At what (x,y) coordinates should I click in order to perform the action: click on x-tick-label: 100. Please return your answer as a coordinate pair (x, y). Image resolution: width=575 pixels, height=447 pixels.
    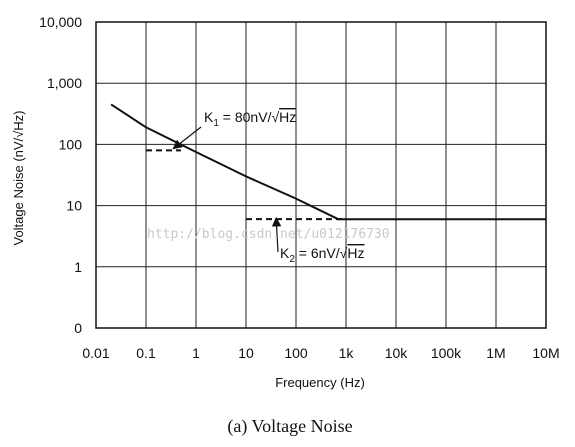
    Looking at the image, I should click on (296, 353).